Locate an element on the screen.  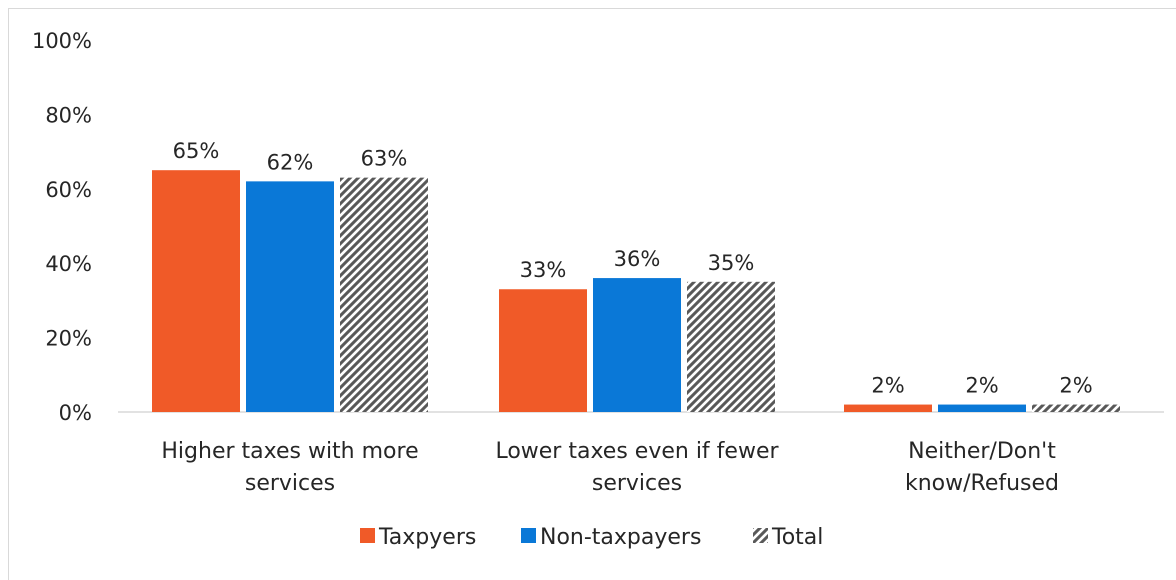
data-label: 63% is located at coordinates (384, 159).